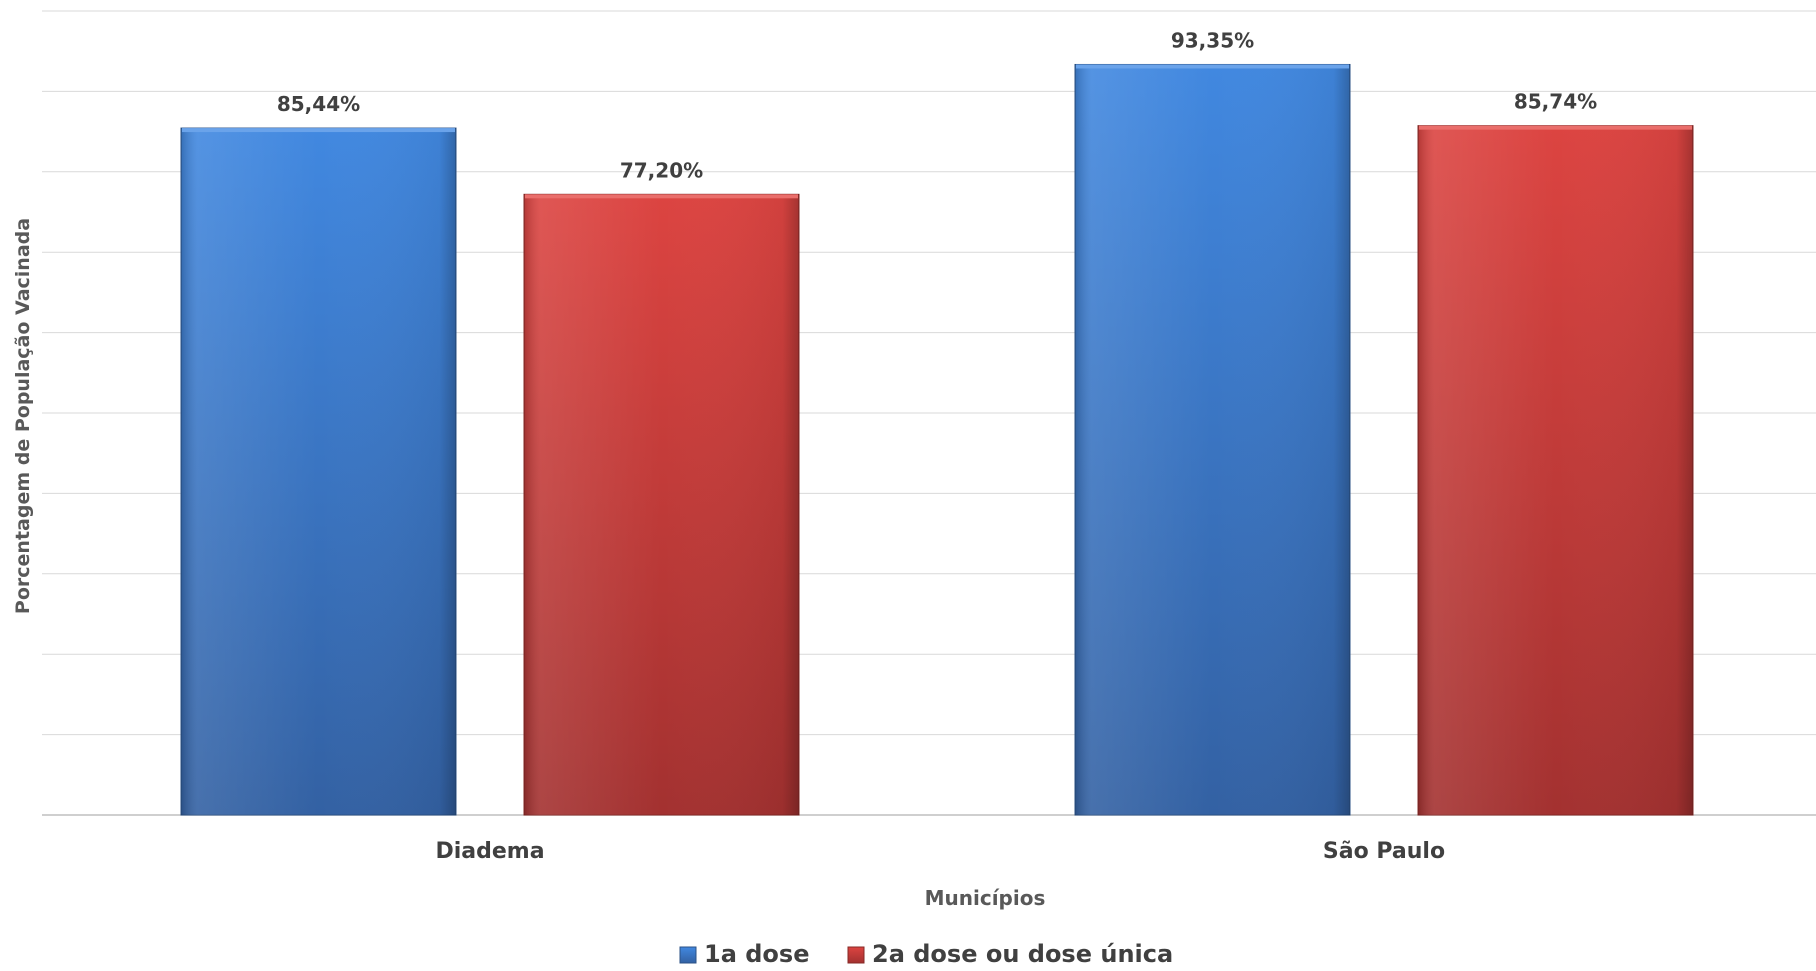 The image size is (1816, 971). I want to click on bar-sao-paulo-second-dose, so click(1555, 470).